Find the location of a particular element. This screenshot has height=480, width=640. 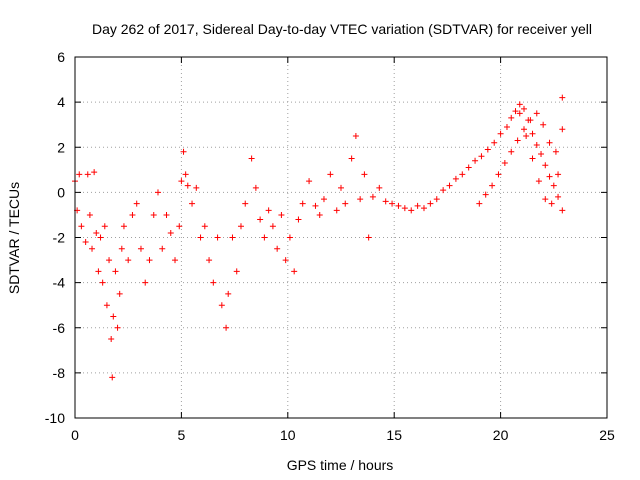

y-tick-label: -8 is located at coordinates (59, 373).